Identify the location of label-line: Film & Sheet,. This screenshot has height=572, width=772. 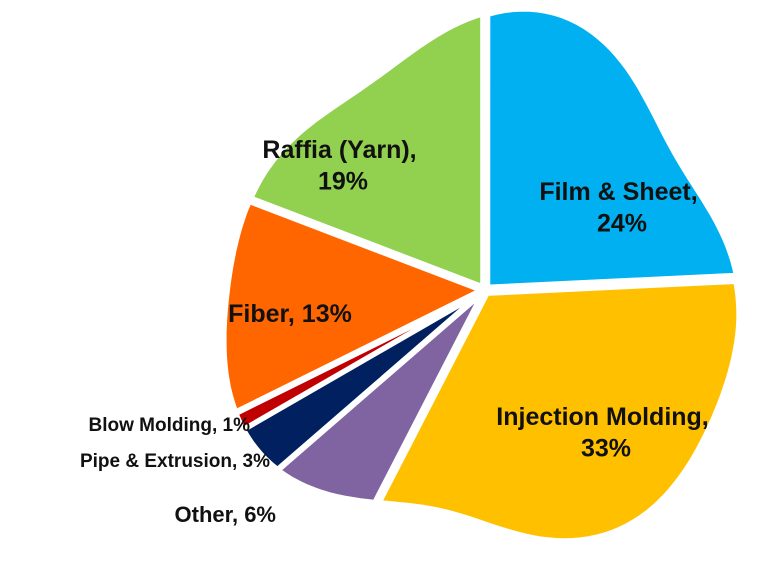
(621, 192).